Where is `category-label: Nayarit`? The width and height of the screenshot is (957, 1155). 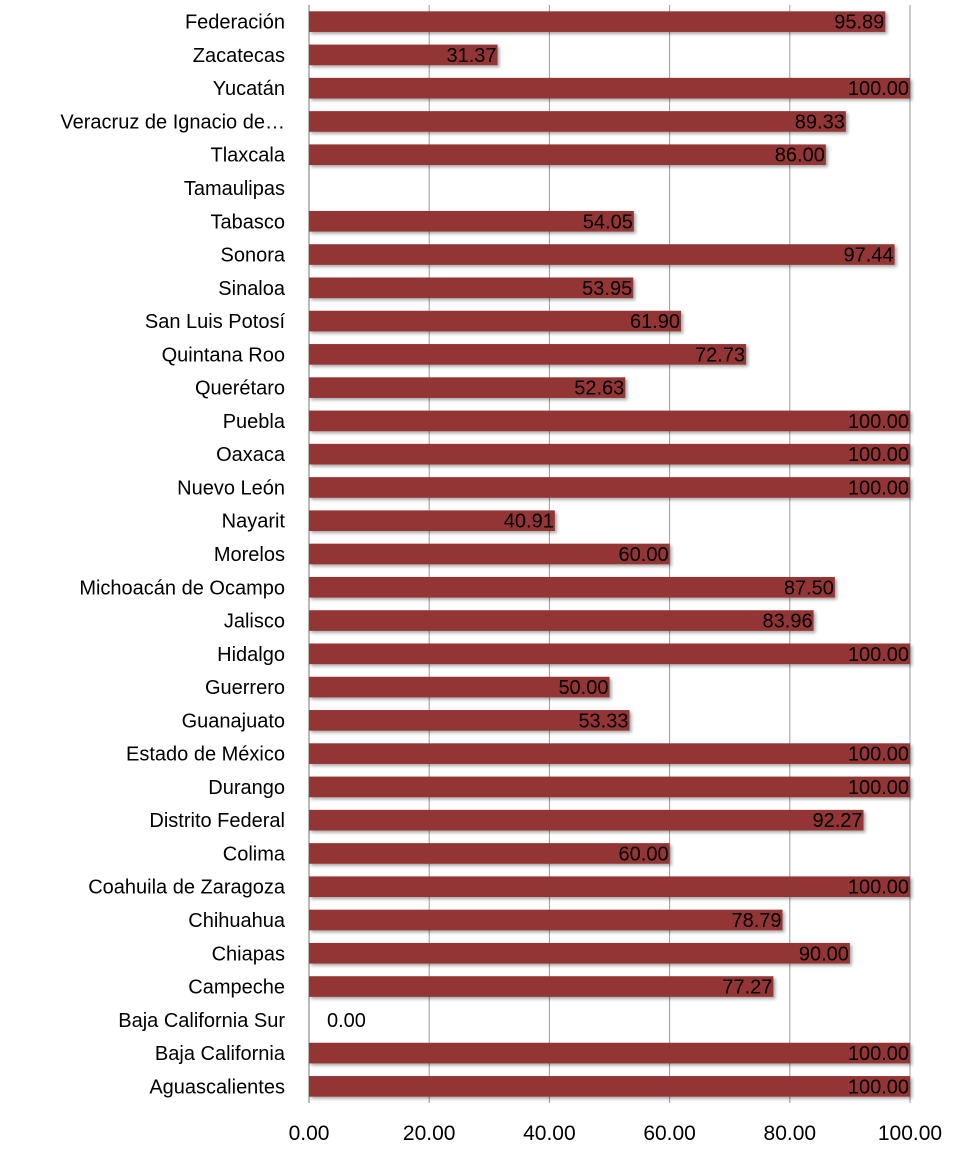
category-label: Nayarit is located at coordinates (254, 522).